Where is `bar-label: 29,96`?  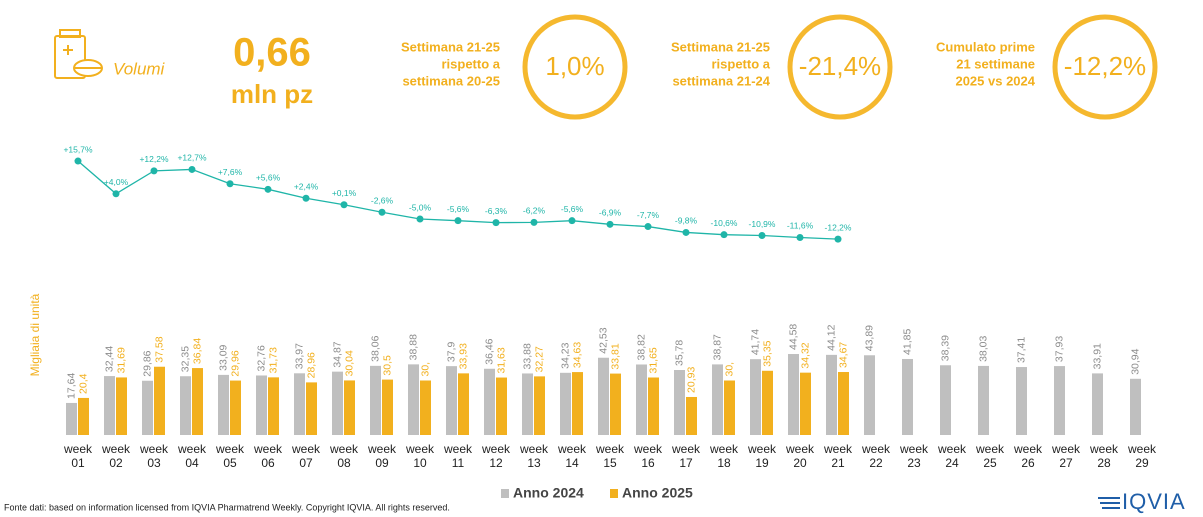 bar-label: 29,96 is located at coordinates (235, 363).